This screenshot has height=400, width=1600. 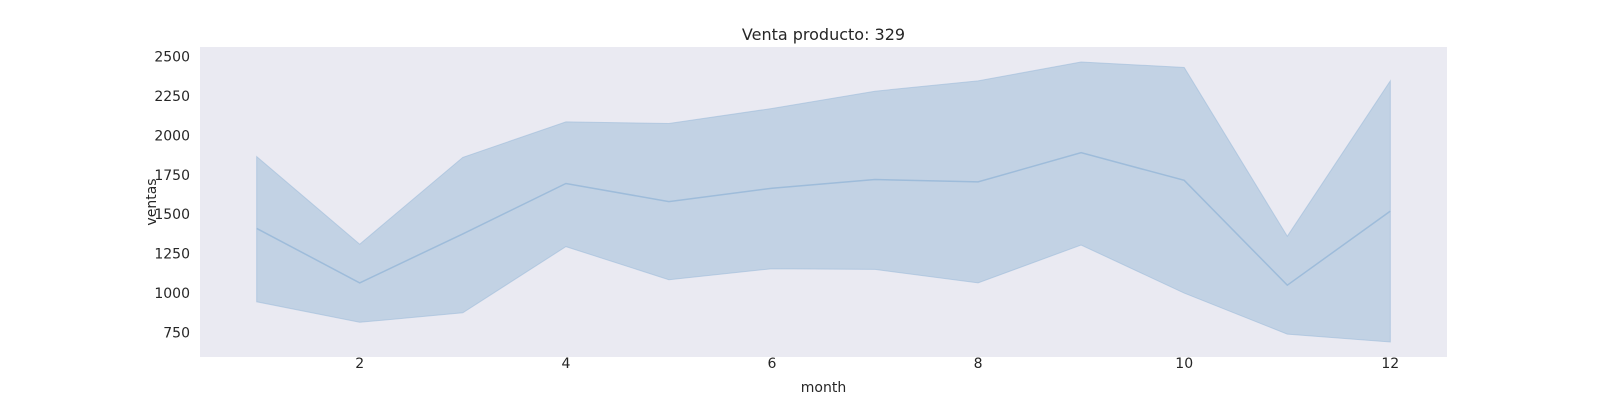 What do you see at coordinates (823, 34) in the screenshot?
I see `chart-title: Venta producto: 329` at bounding box center [823, 34].